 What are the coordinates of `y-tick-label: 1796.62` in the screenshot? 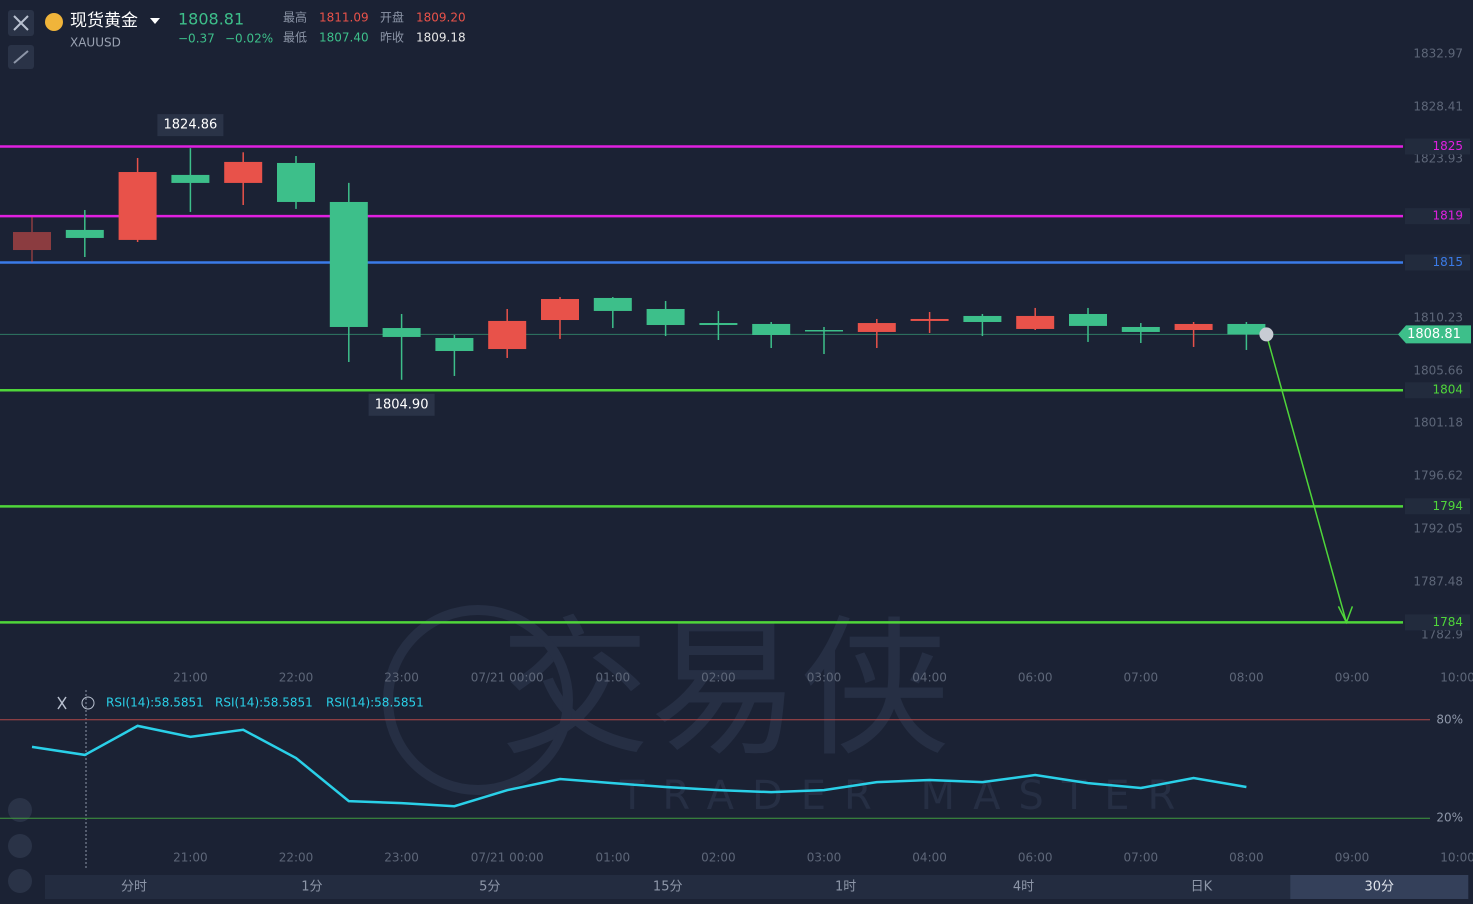 It's located at (1438, 475).